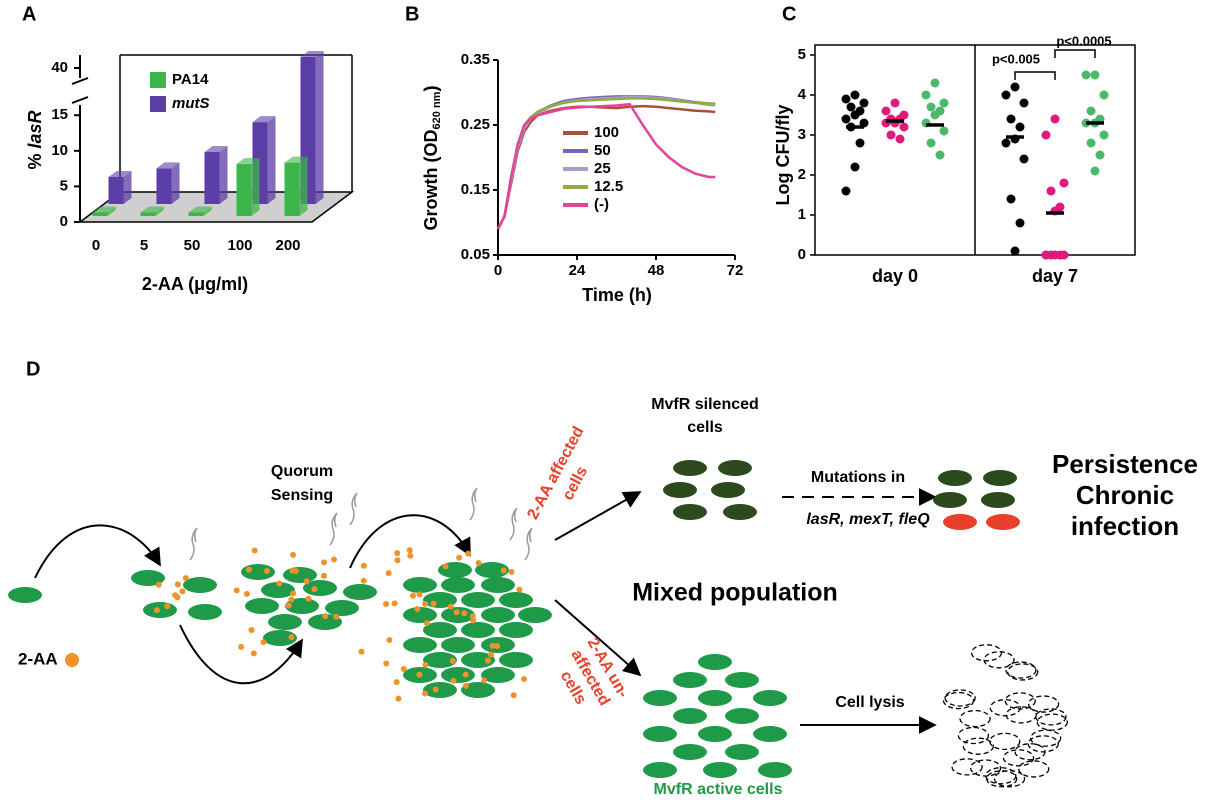  What do you see at coordinates (144, 245) in the screenshot?
I see `x-tick-label: 5` at bounding box center [144, 245].